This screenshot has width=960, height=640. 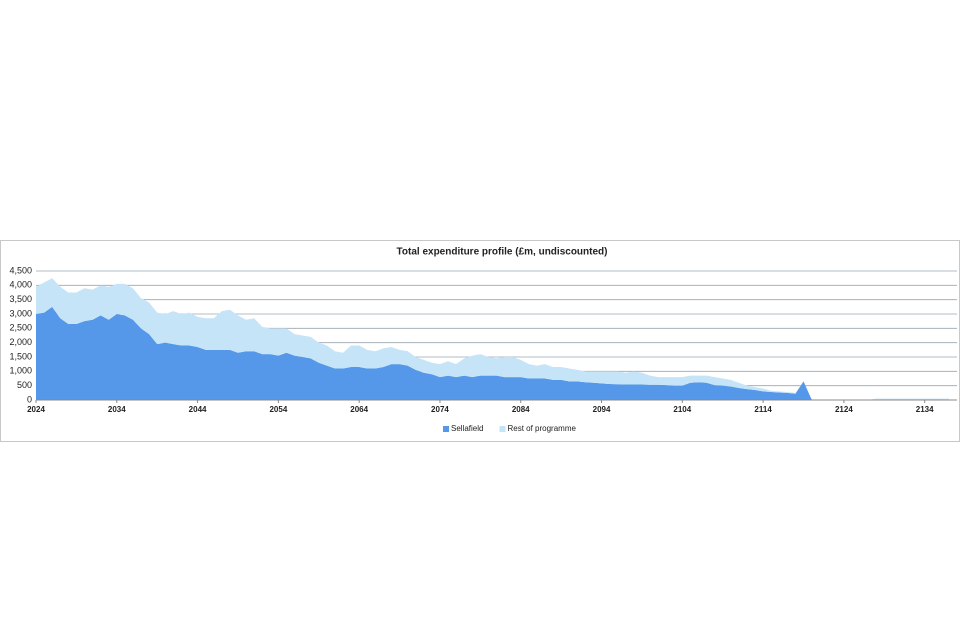 I want to click on y-tick-label: 1,000, so click(x=20, y=371).